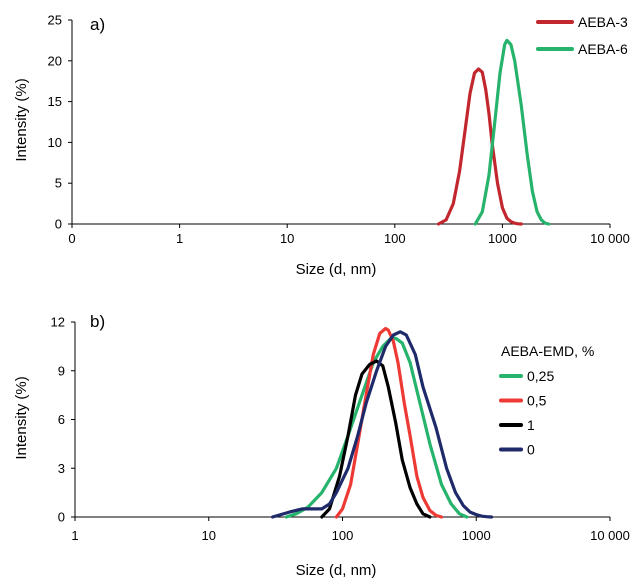 Image resolution: width=631 pixels, height=581 pixels. What do you see at coordinates (540, 376) in the screenshot?
I see `panel-b-legend-label: 0,25` at bounding box center [540, 376].